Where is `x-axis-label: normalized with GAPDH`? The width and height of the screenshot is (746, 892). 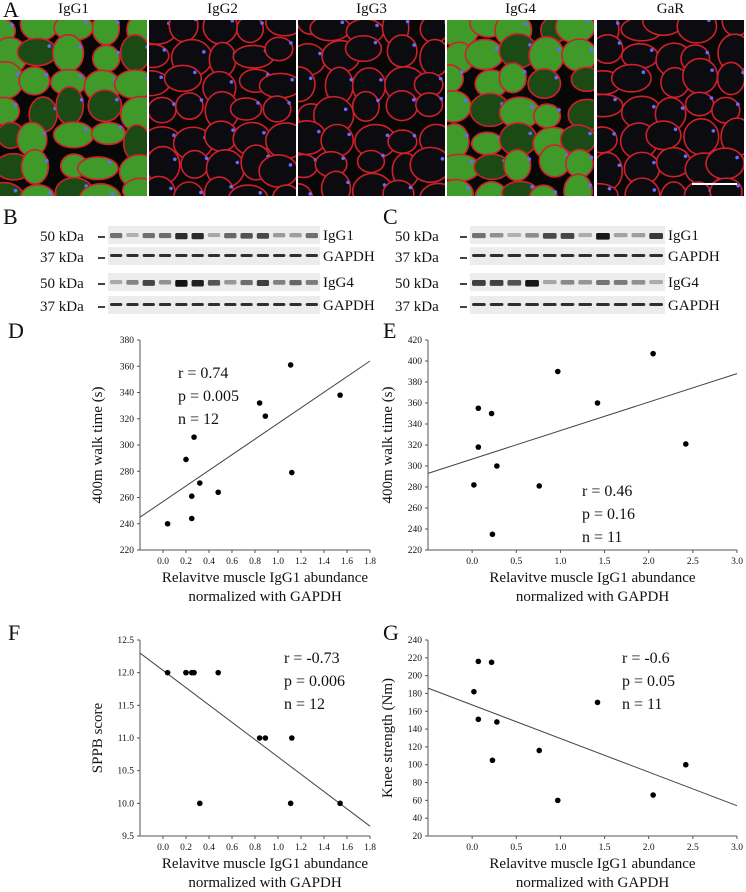
x-axis-label: normalized with GAPDH is located at coordinates (592, 881).